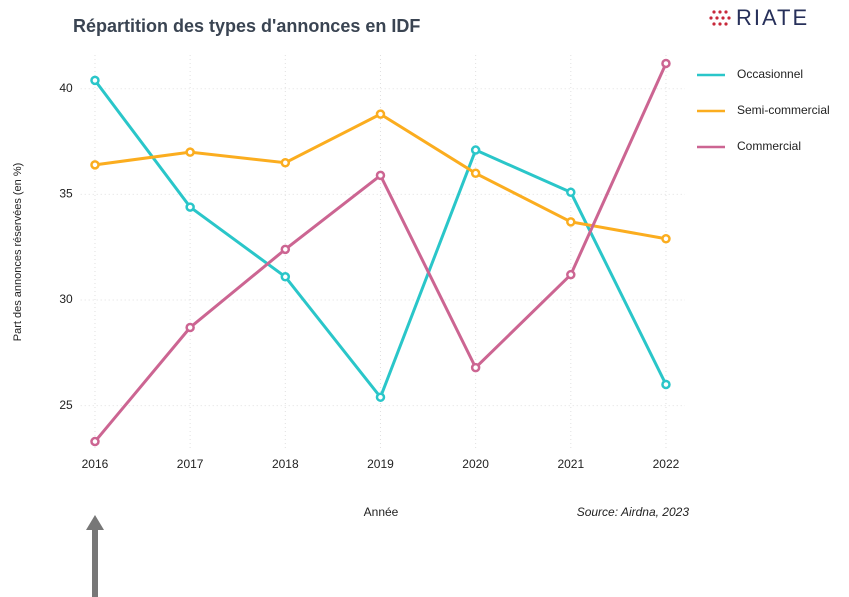 This screenshot has width=849, height=597. I want to click on y-tick-label: 35, so click(66, 194).